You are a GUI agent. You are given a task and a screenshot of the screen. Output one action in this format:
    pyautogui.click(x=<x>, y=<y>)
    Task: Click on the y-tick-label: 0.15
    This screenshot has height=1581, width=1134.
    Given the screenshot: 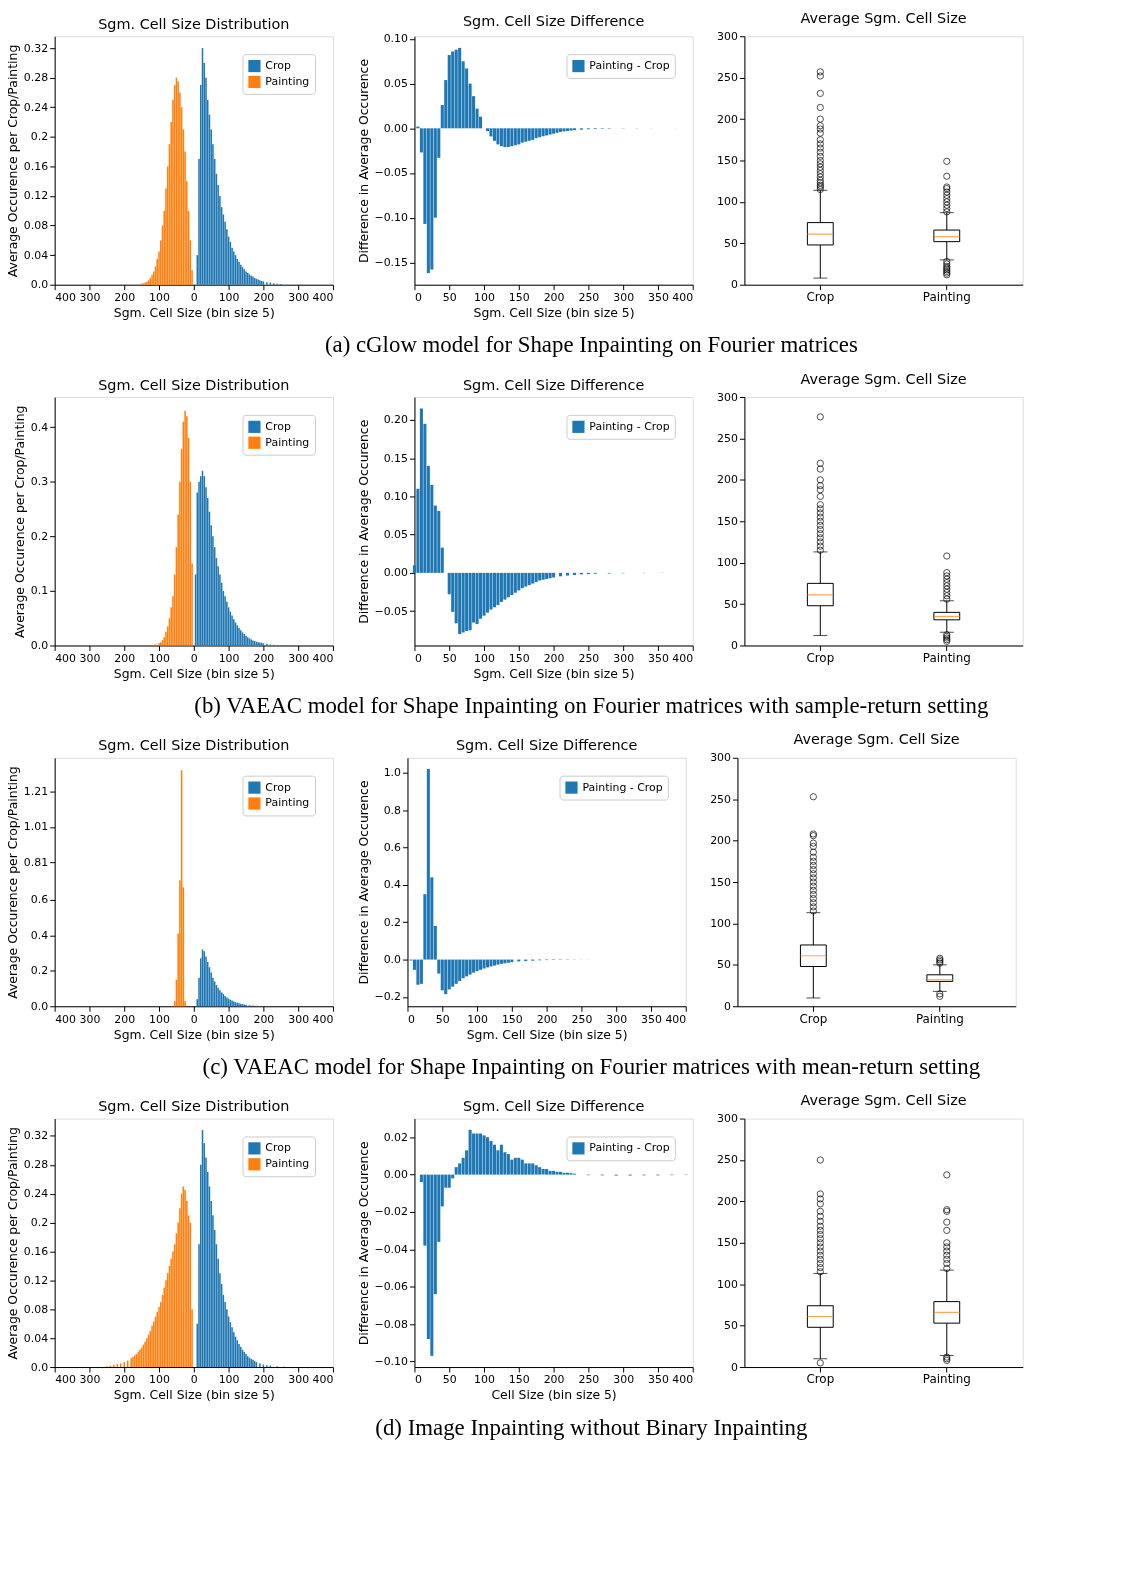 What is the action you would take?
    pyautogui.click(x=395, y=458)
    